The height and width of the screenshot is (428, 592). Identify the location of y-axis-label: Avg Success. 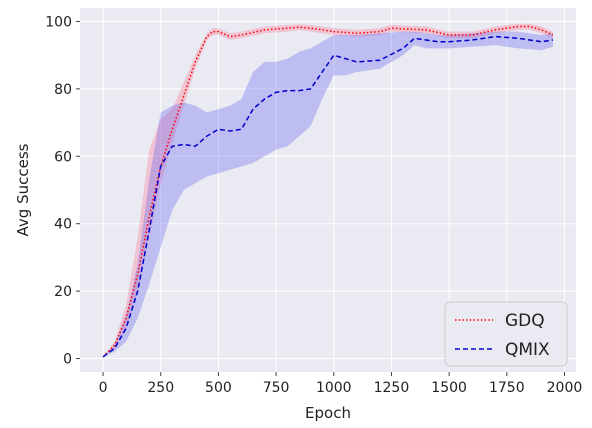
(23, 189).